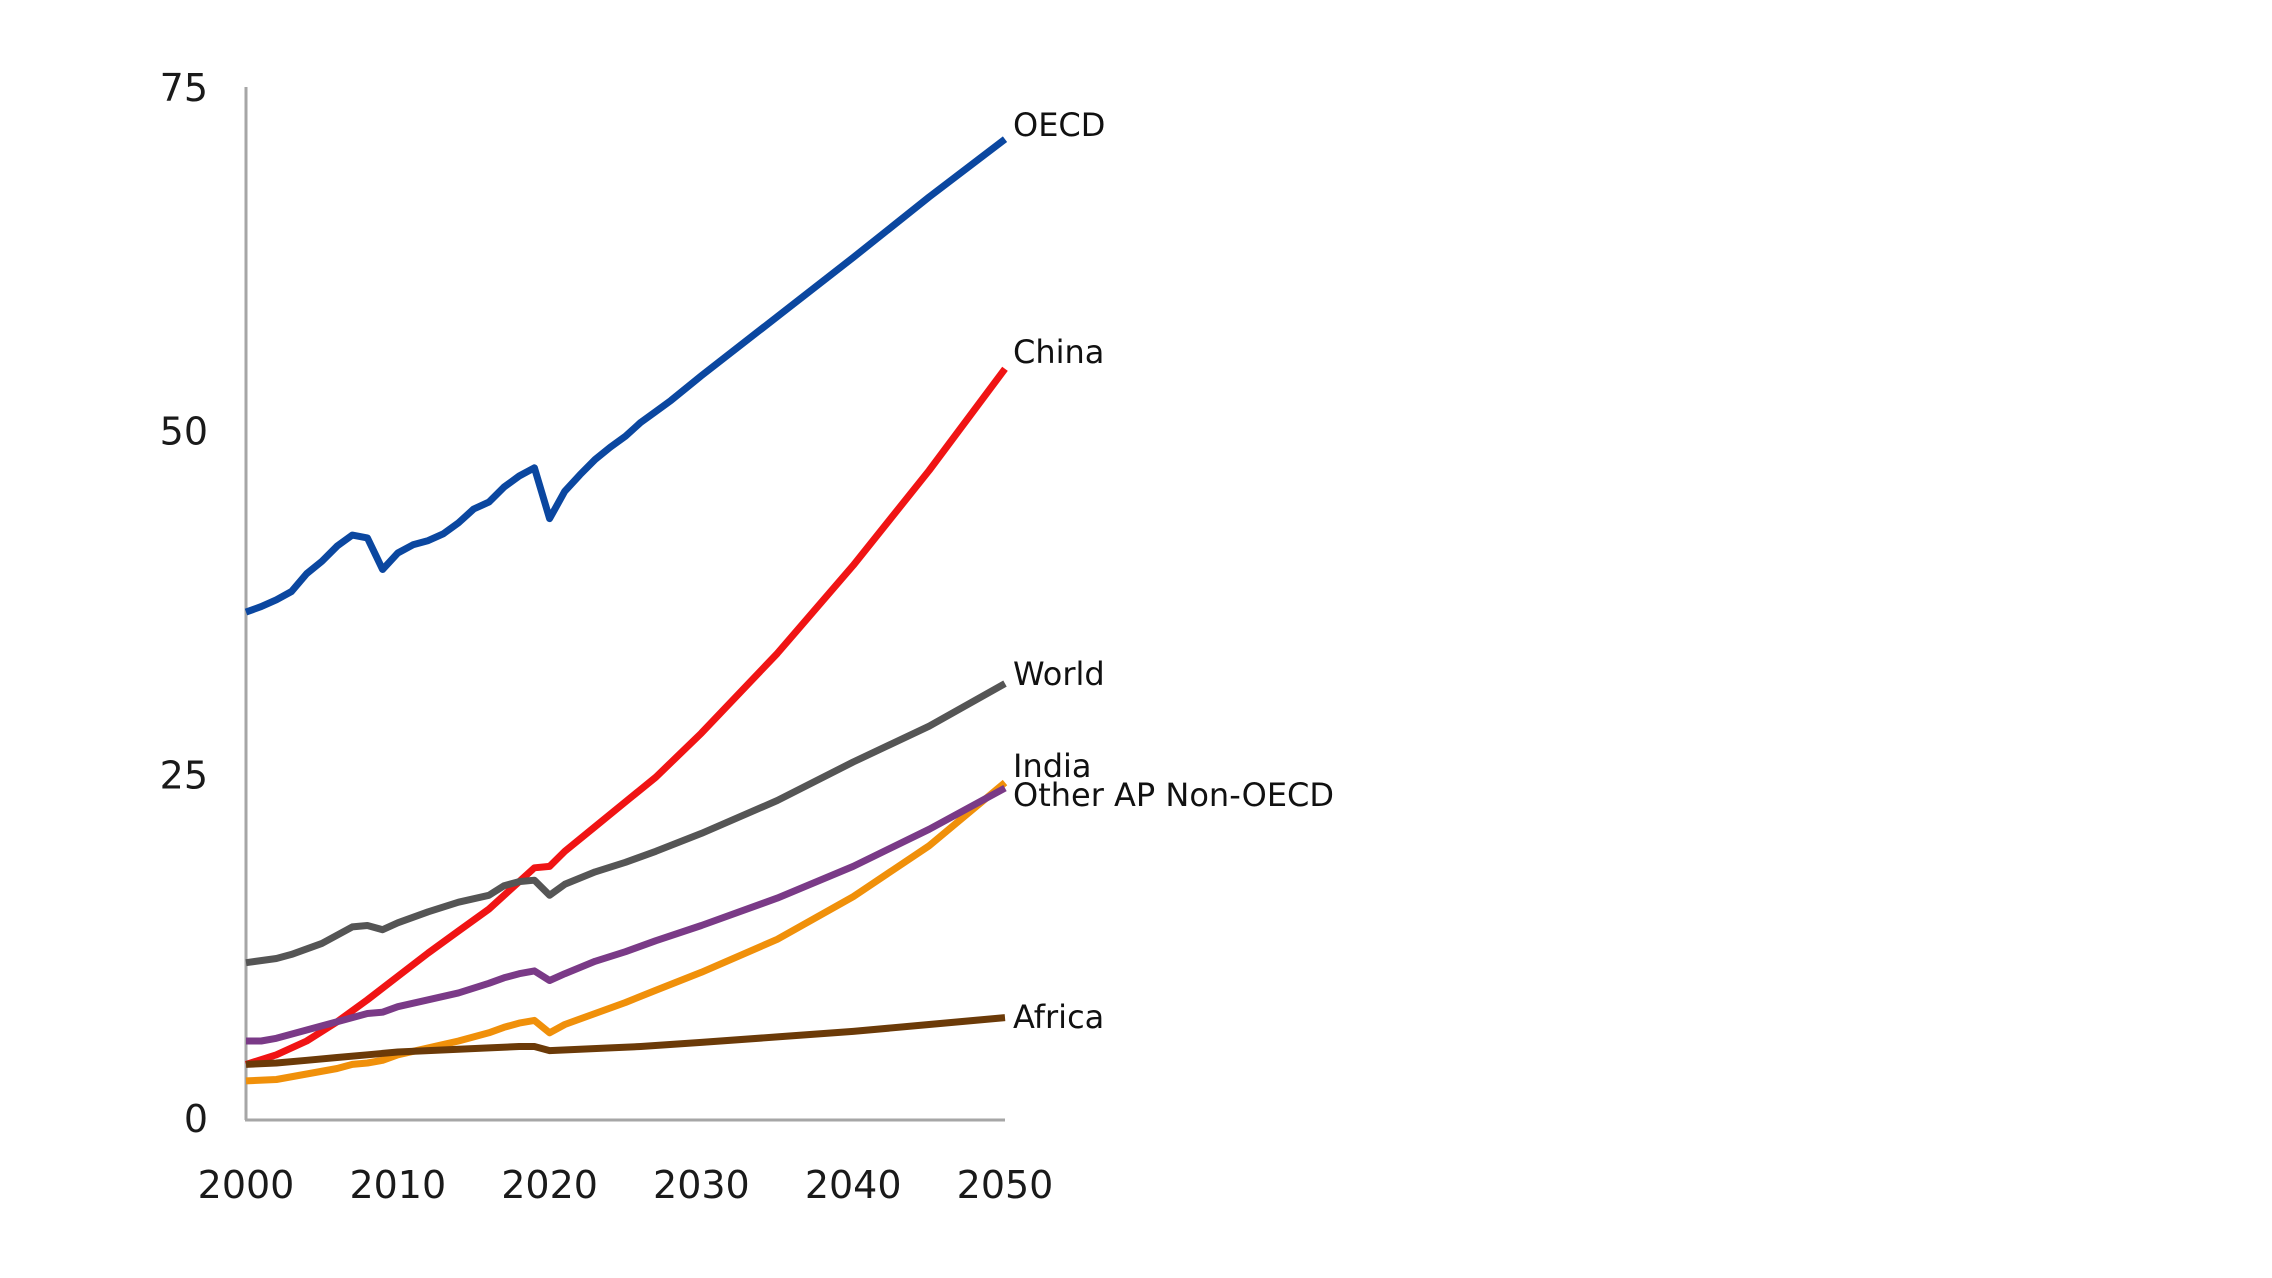 The image size is (2272, 1278). Describe the element at coordinates (1173, 795) in the screenshot. I see `series-label: Other AP Non-OECD` at that location.